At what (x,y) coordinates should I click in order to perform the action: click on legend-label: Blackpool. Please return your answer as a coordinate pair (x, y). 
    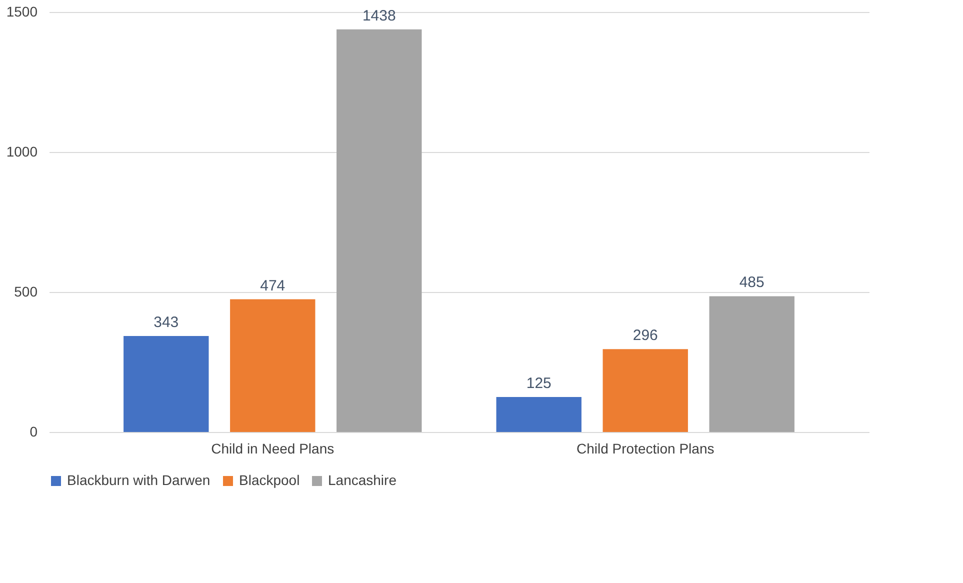
    Looking at the image, I should click on (269, 480).